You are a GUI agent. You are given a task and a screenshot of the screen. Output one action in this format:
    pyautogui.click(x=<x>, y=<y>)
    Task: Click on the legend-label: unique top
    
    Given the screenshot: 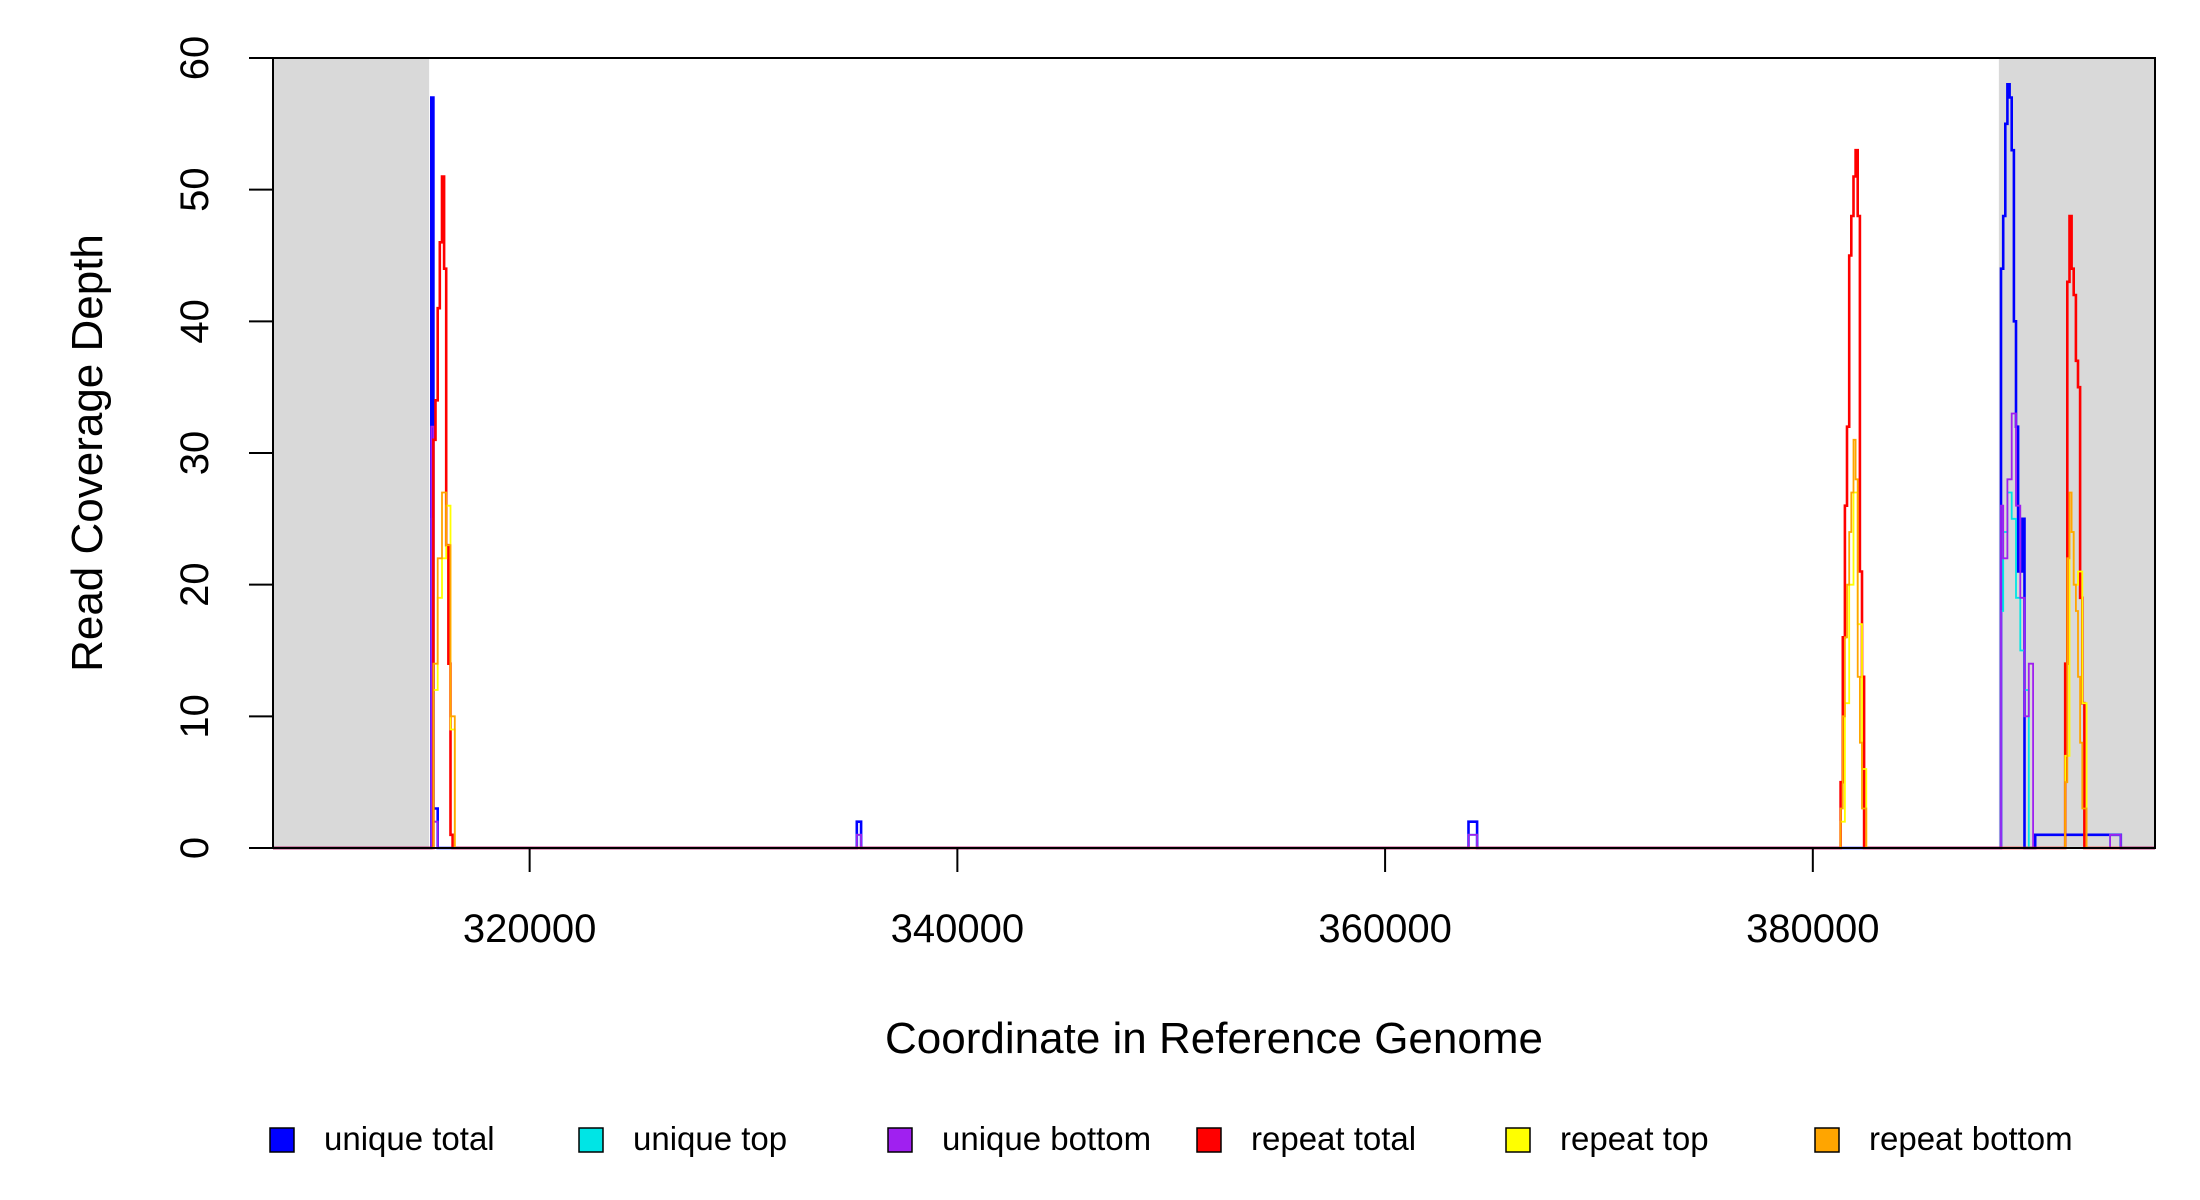 What is the action you would take?
    pyautogui.click(x=710, y=1138)
    